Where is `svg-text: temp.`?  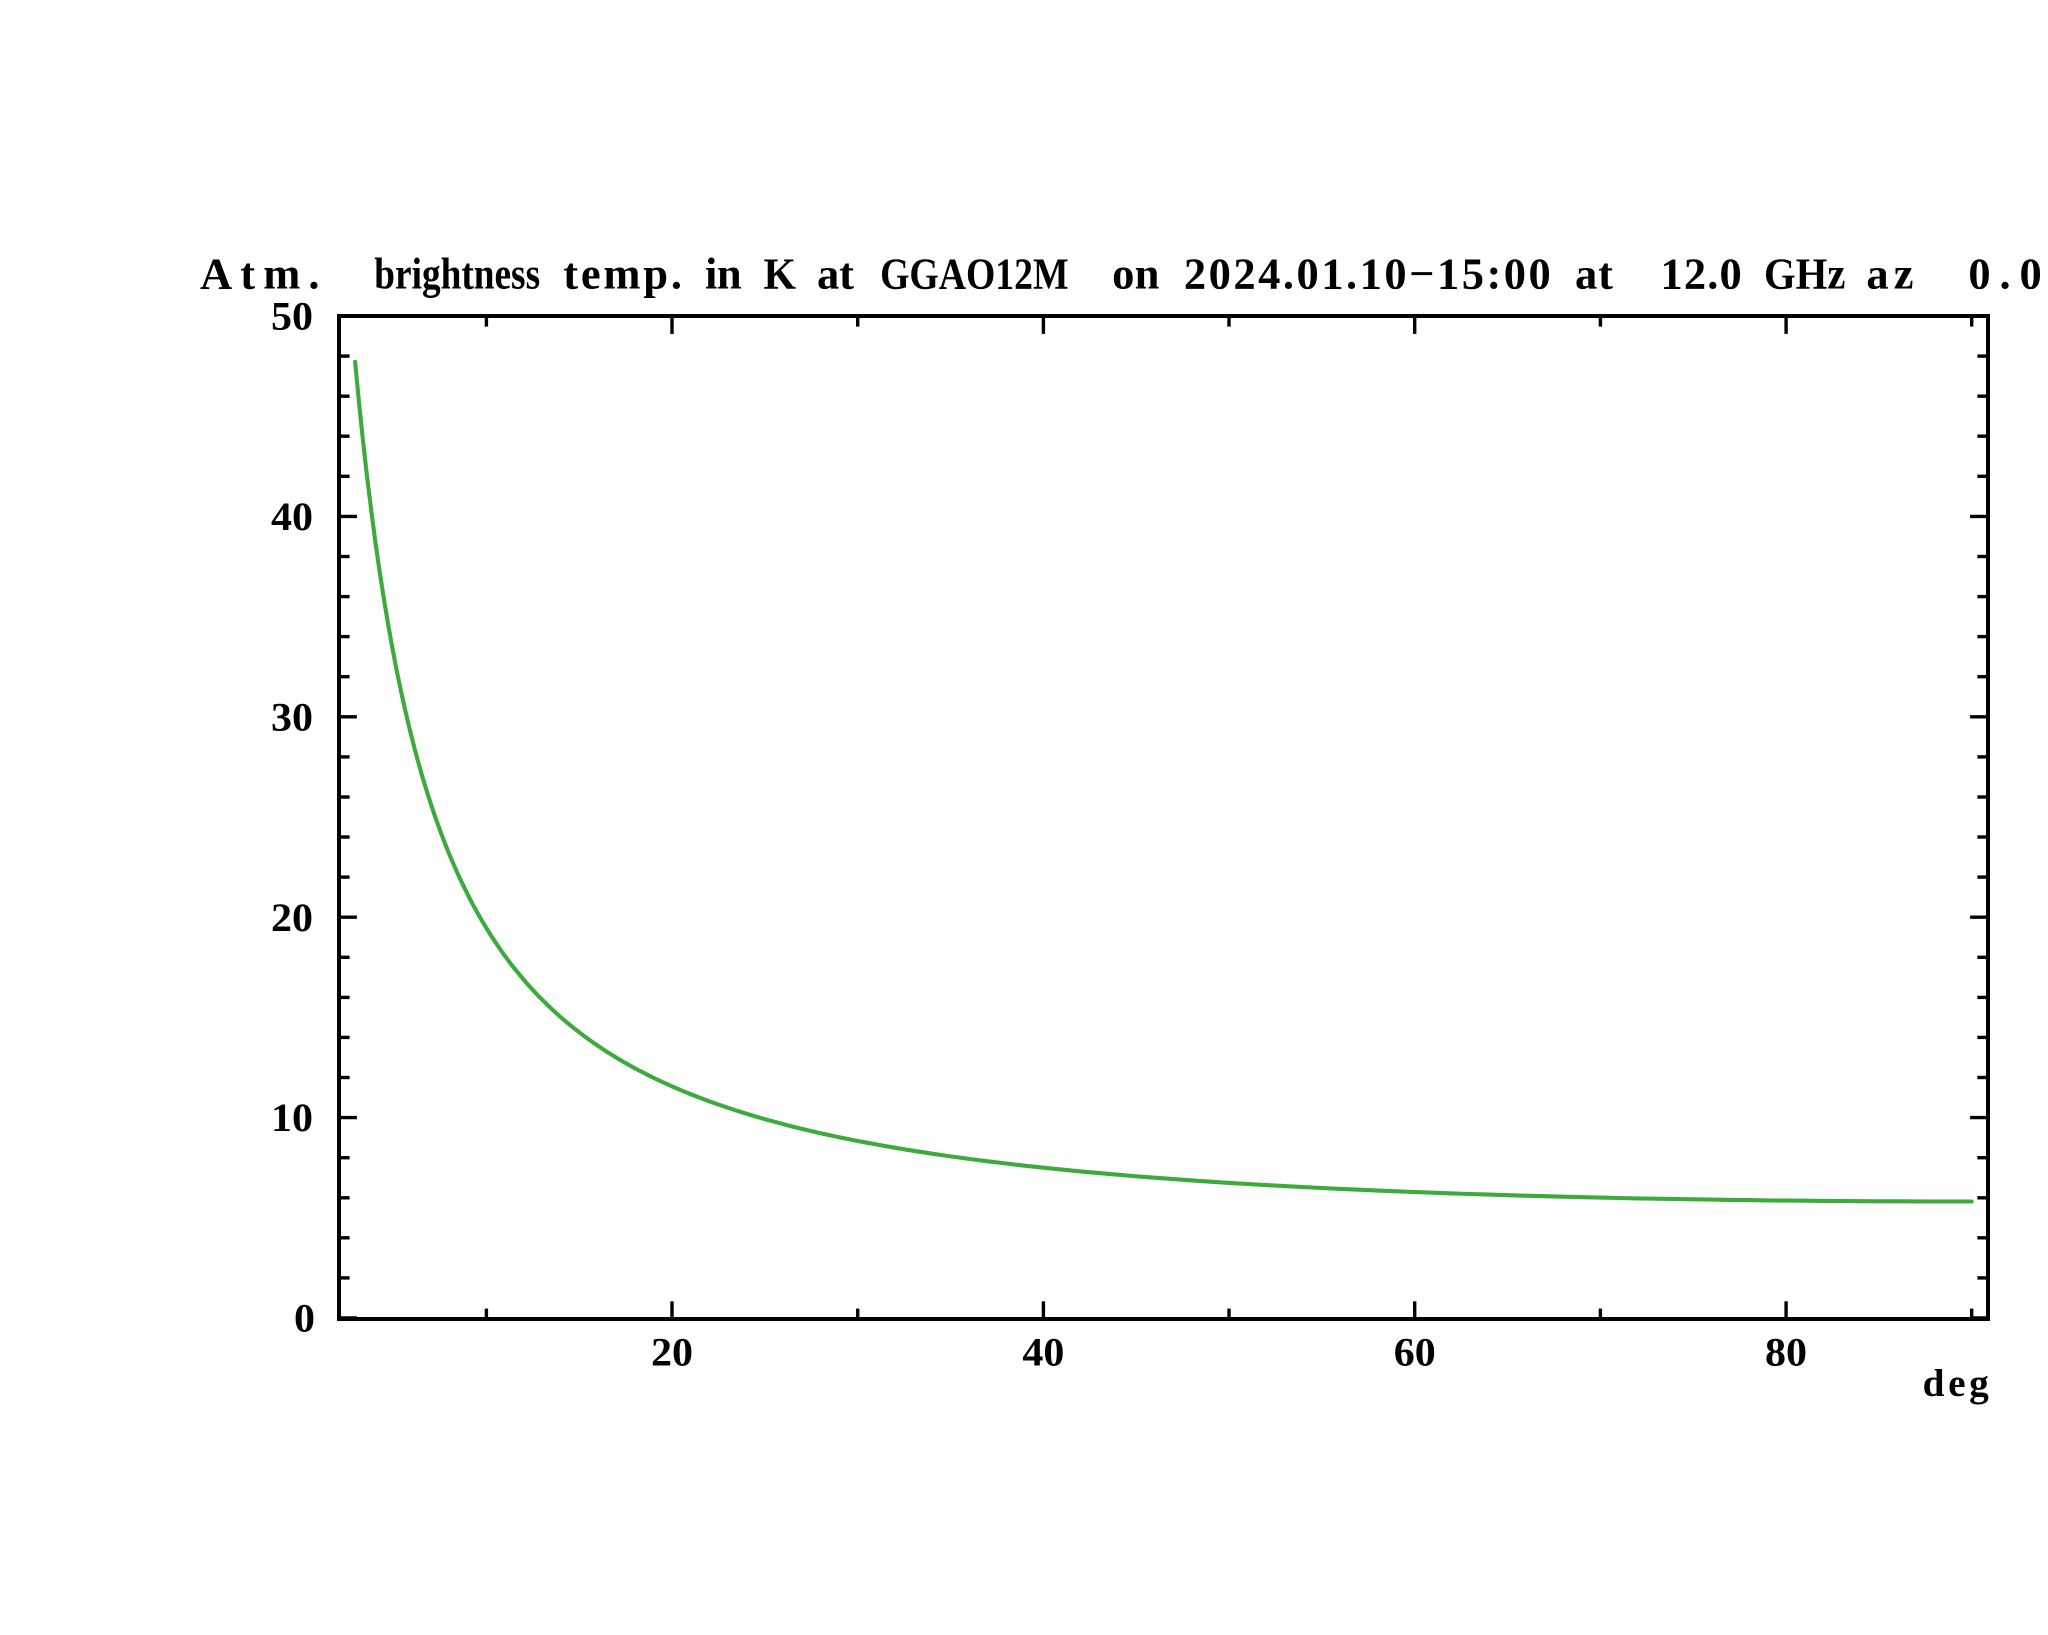
svg-text: temp. is located at coordinates (622, 274).